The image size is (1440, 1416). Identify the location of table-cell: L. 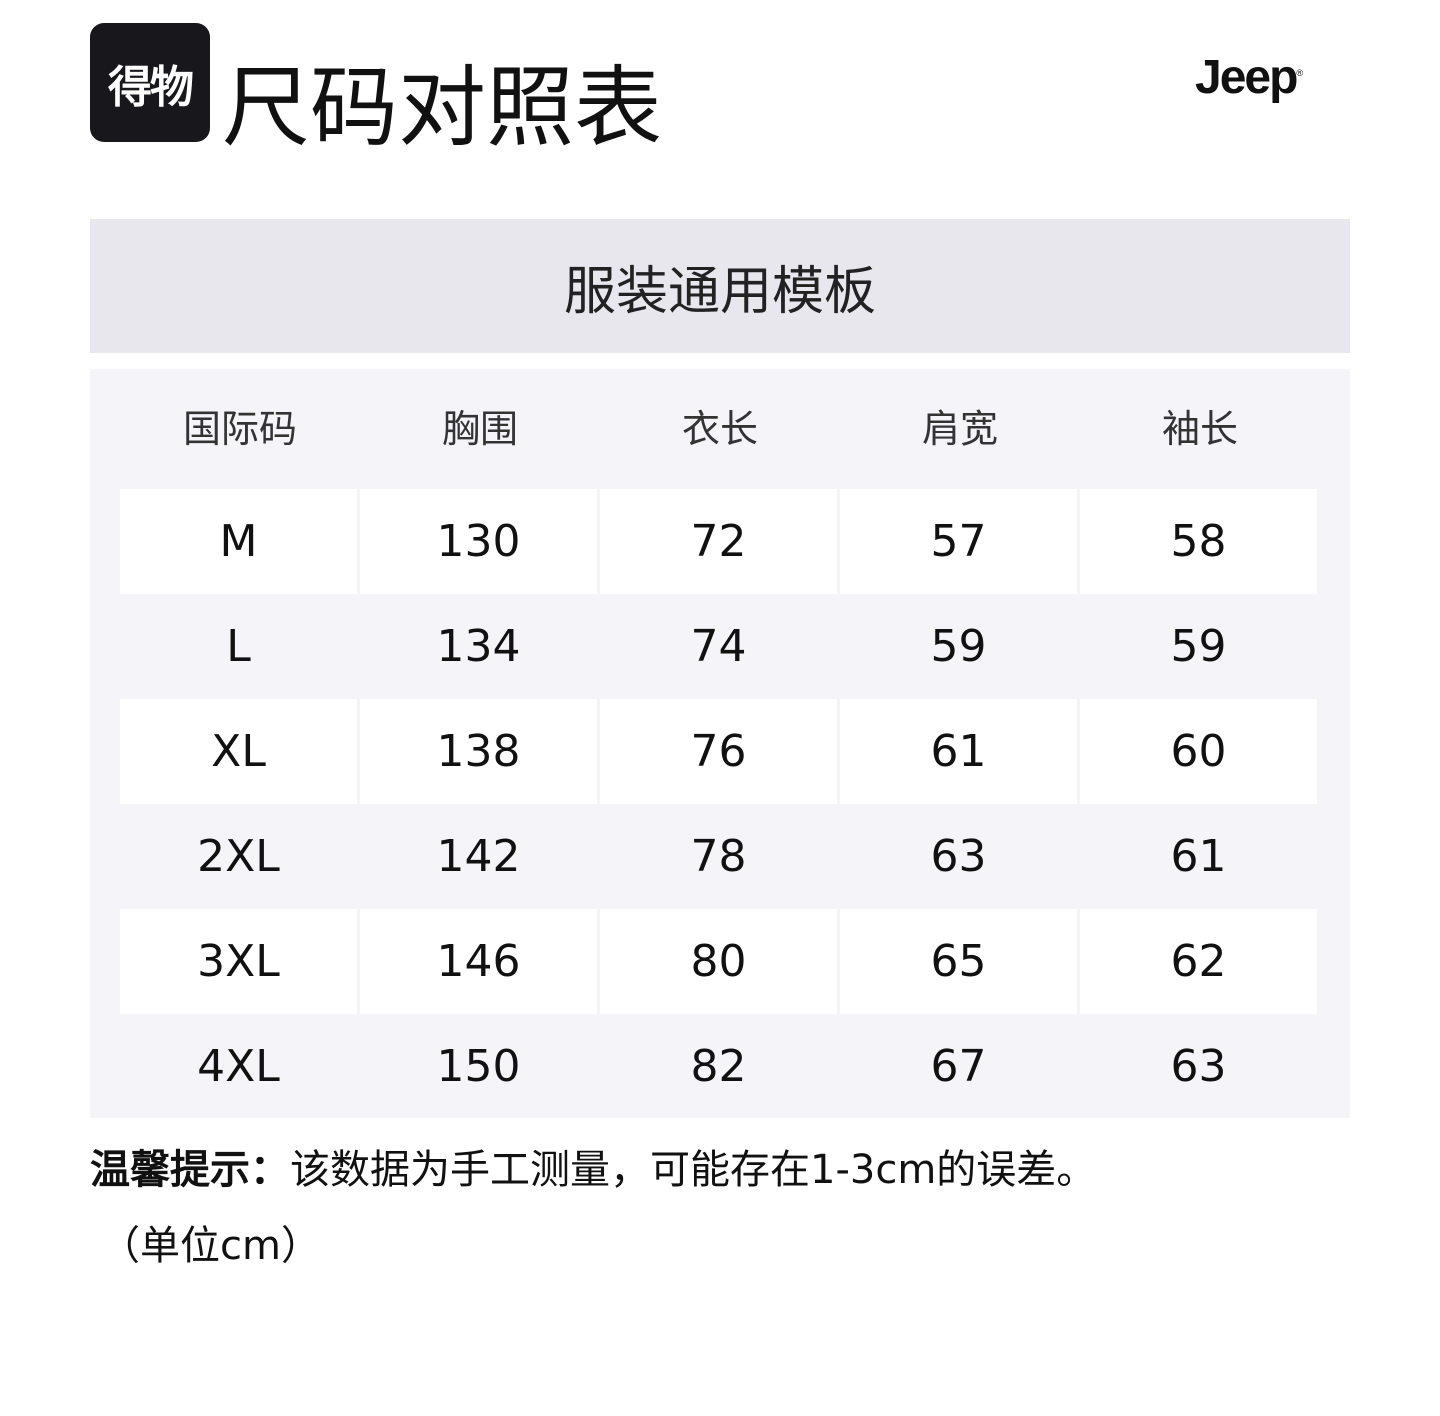
(238, 646).